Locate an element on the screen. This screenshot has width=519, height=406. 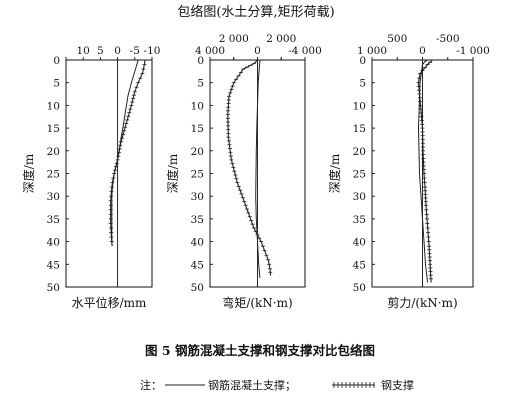
x-tick-label: -1 000 is located at coordinates (473, 51).